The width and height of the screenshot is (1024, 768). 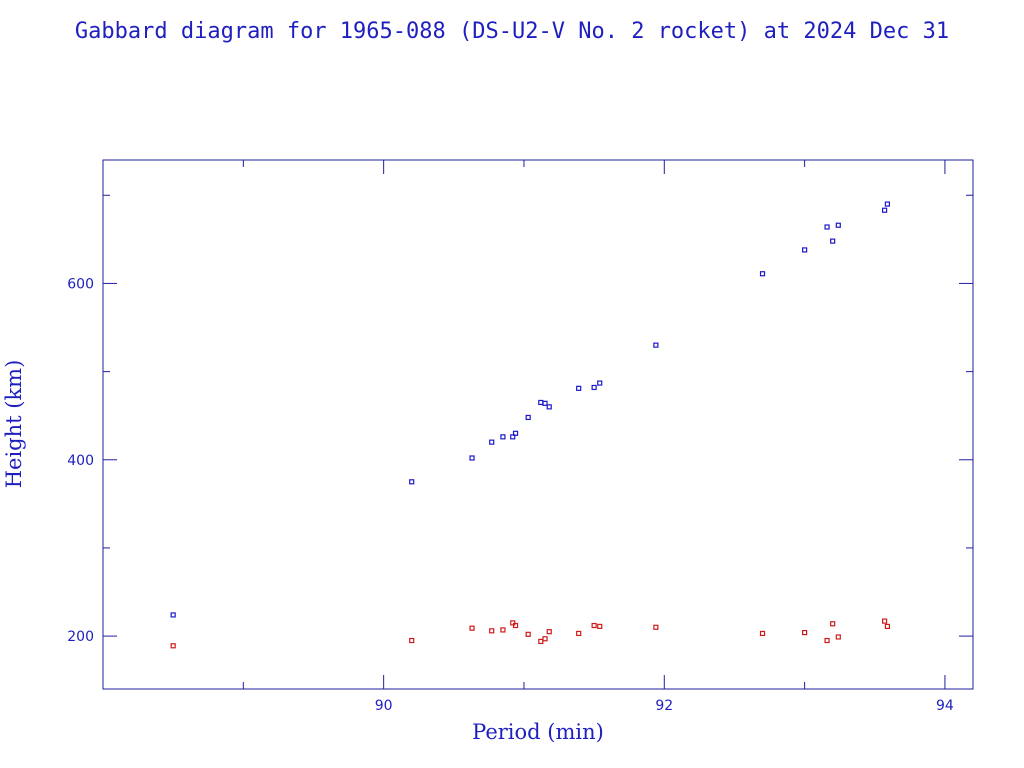 I want to click on x-tick-label: 90, so click(x=384, y=706).